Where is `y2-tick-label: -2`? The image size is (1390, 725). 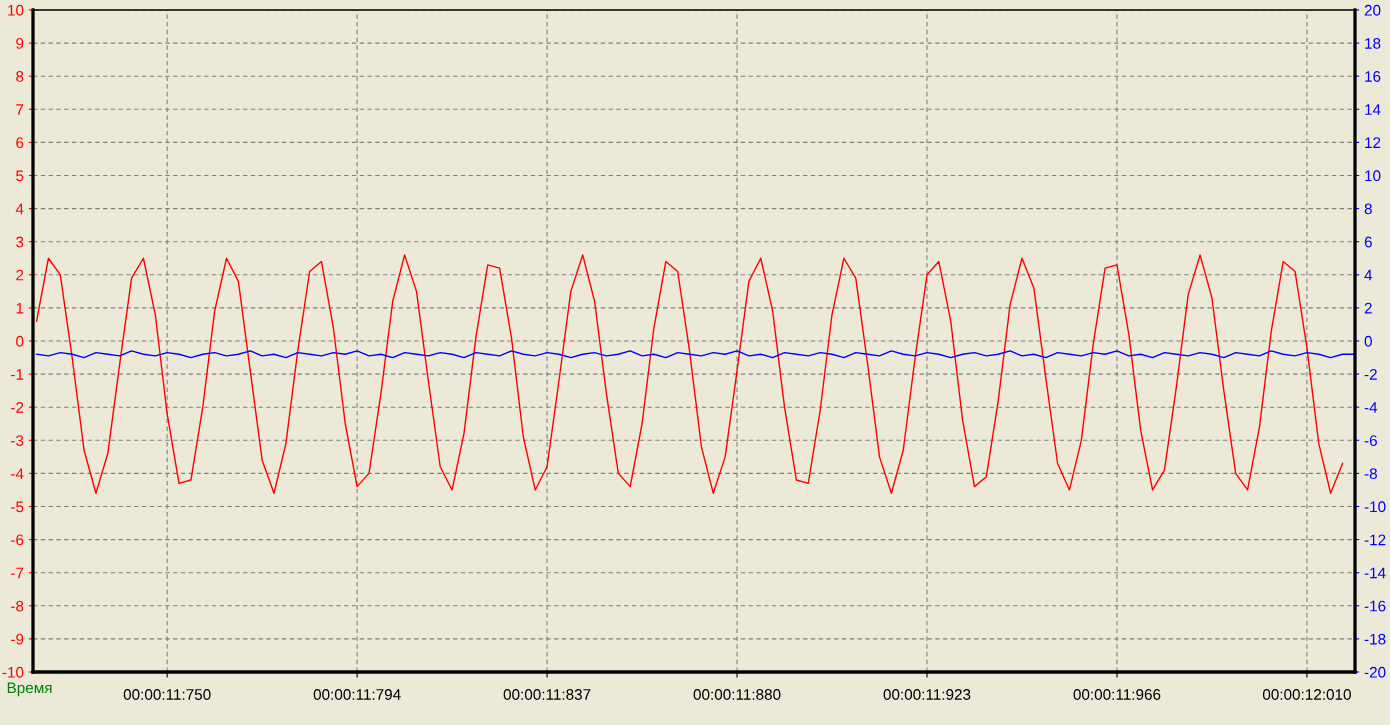 y2-tick-label: -2 is located at coordinates (1370, 374).